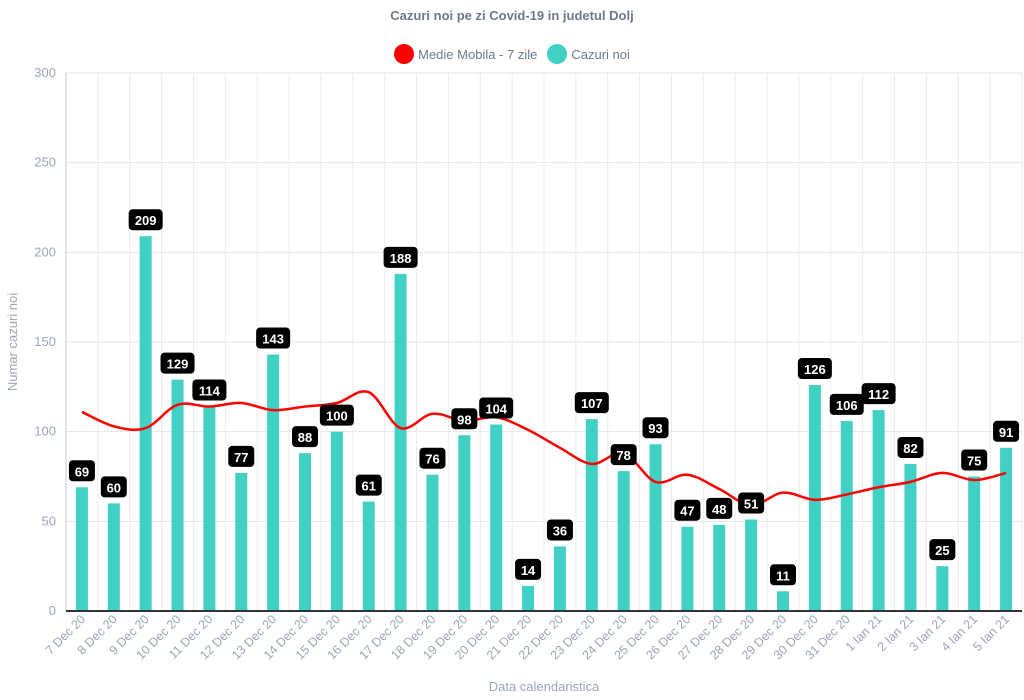 The image size is (1024, 700). I want to click on data-label: 106, so click(847, 405).